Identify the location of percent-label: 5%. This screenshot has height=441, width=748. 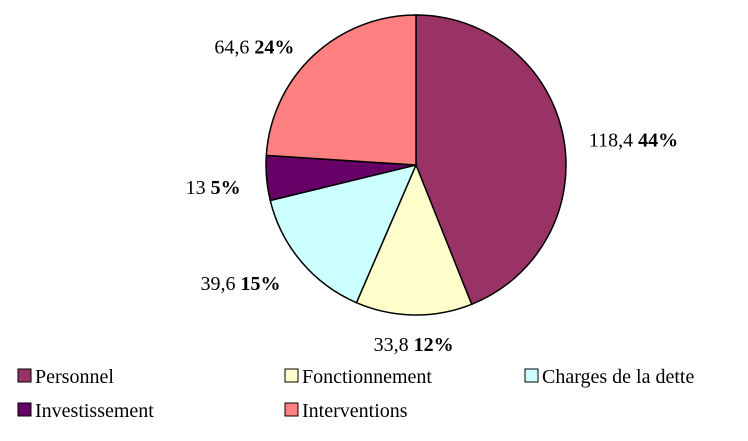
(226, 188).